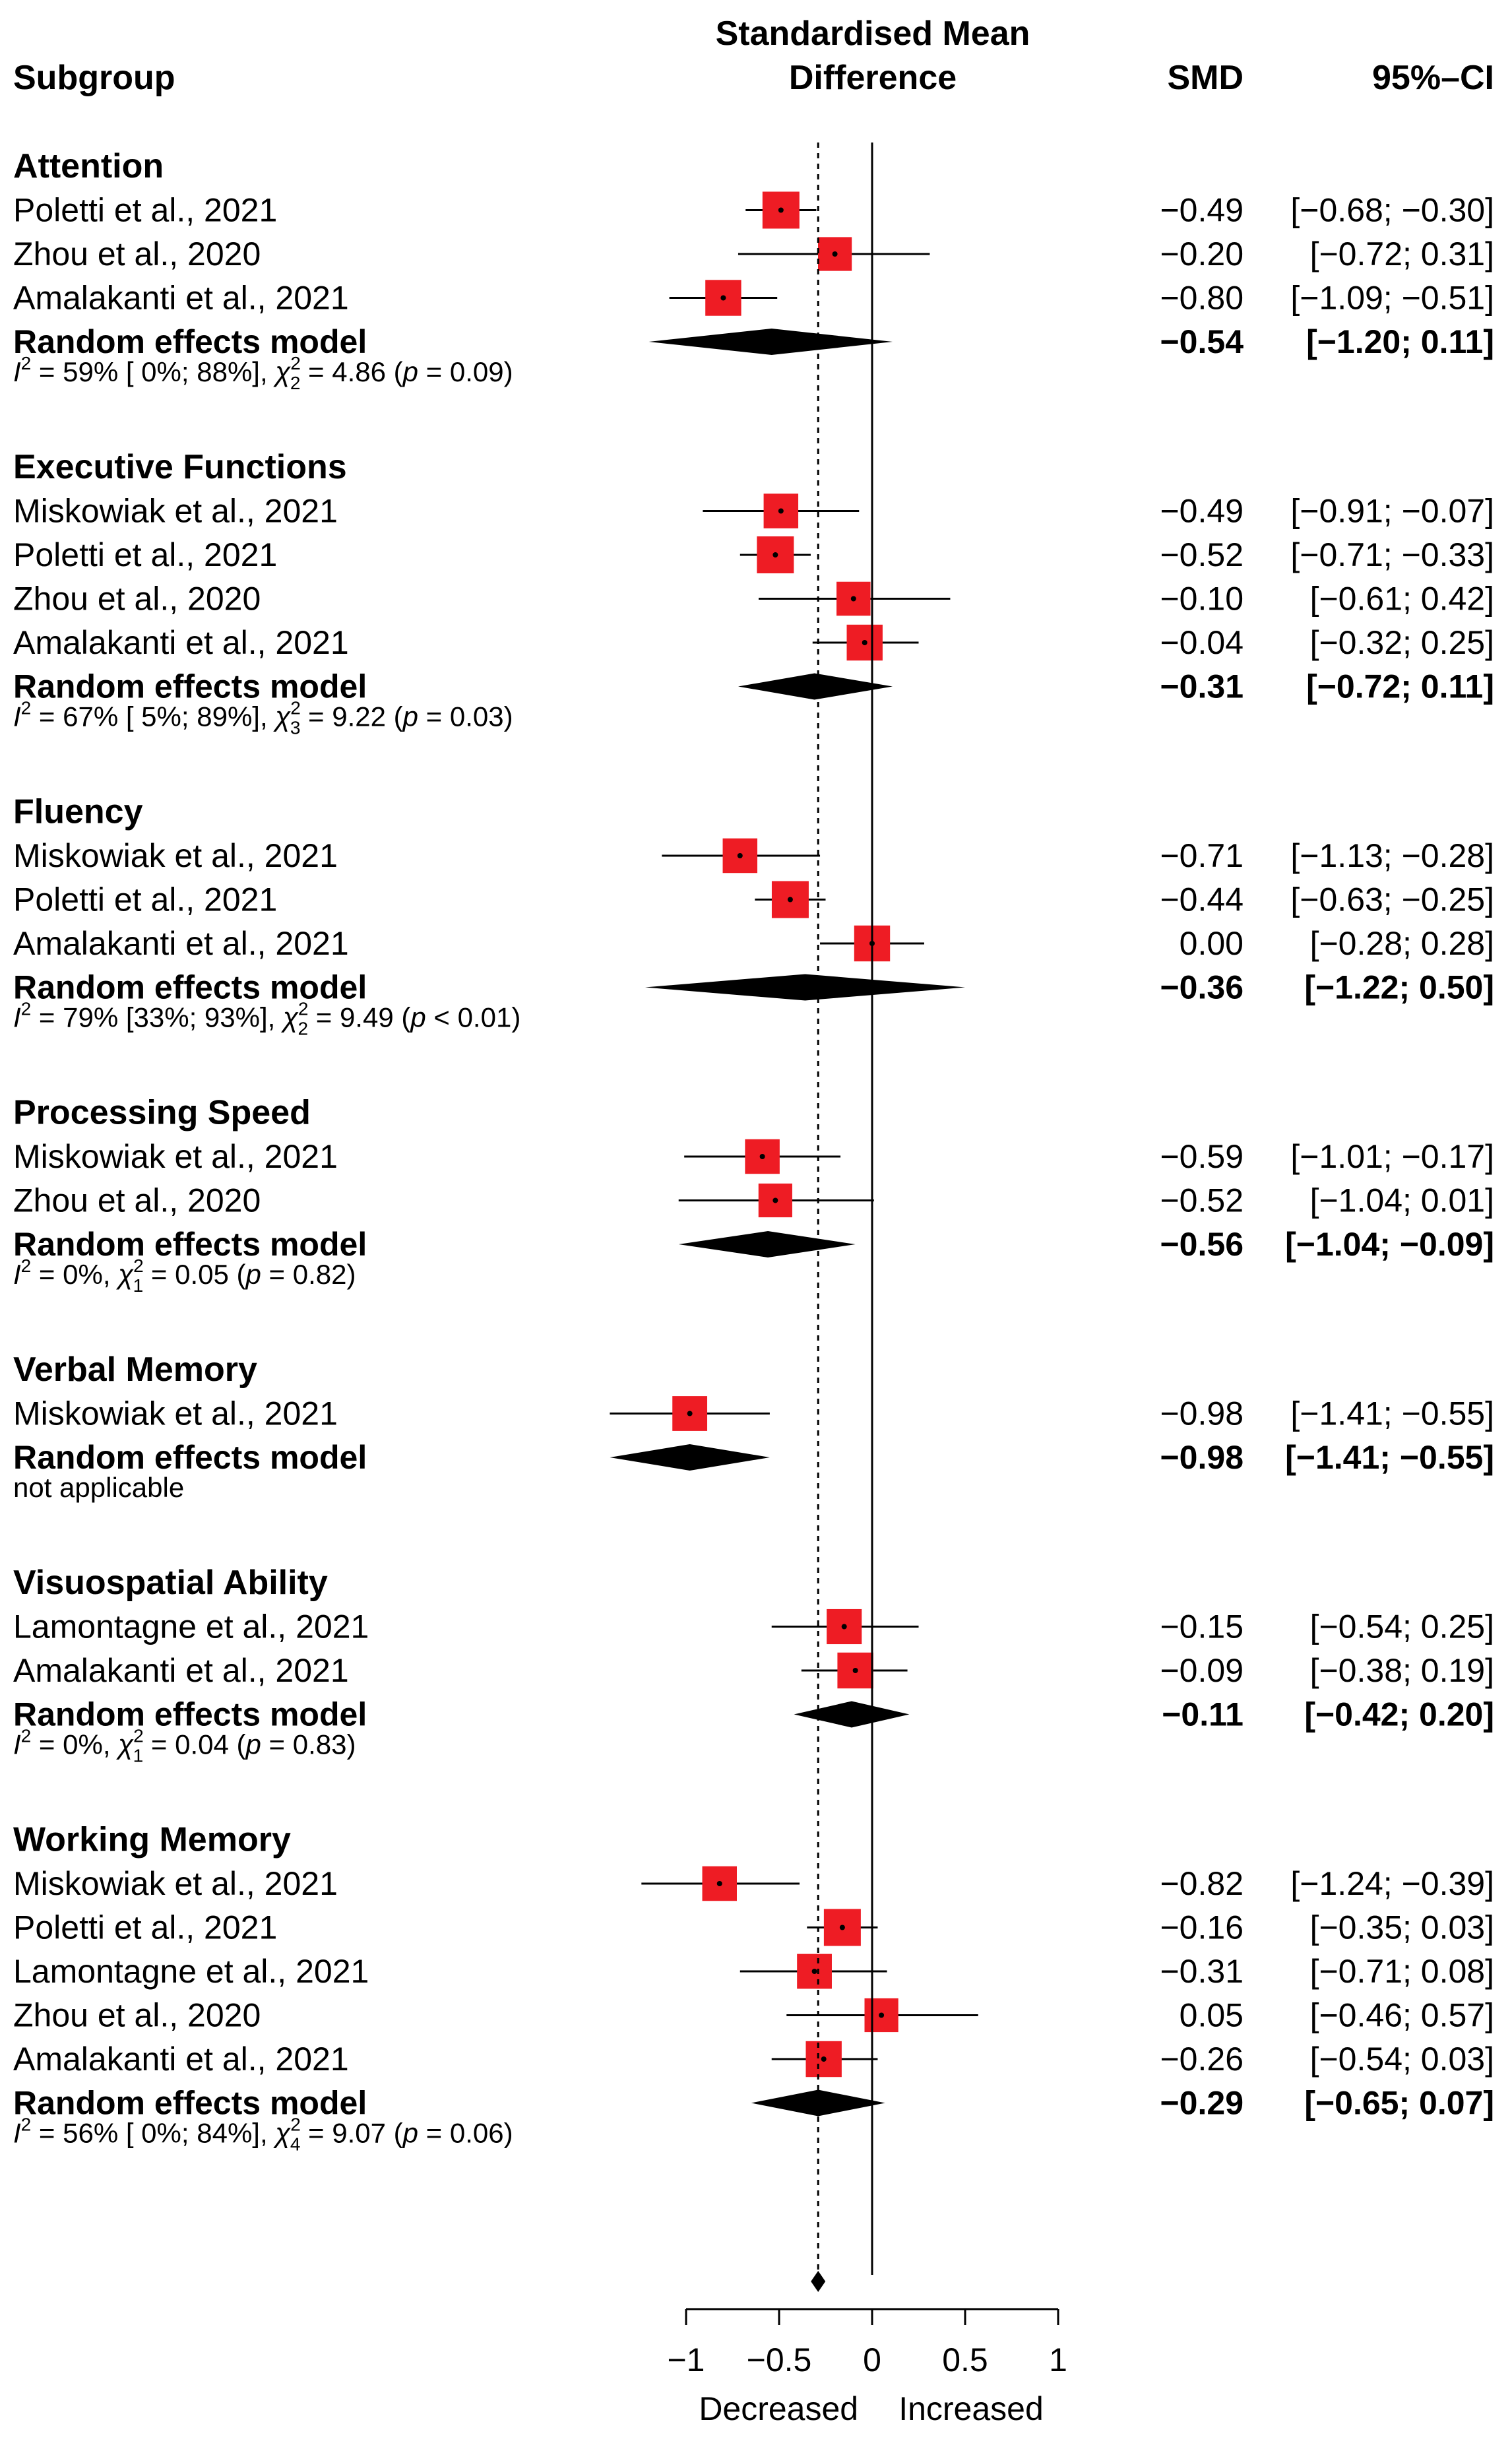 This screenshot has height=2449, width=1512. What do you see at coordinates (1402, 1927) in the screenshot?
I see `study-ci: [−0.35; 0.03]` at bounding box center [1402, 1927].